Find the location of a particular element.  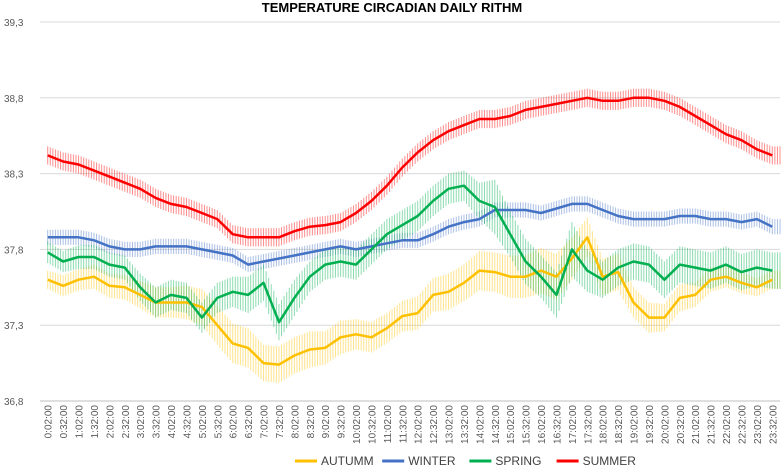

y-tick-label: 38,3 is located at coordinates (14, 175).